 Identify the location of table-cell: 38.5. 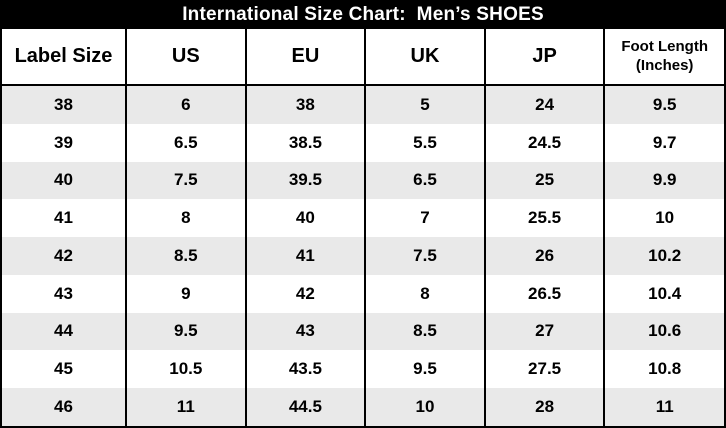
(305, 142).